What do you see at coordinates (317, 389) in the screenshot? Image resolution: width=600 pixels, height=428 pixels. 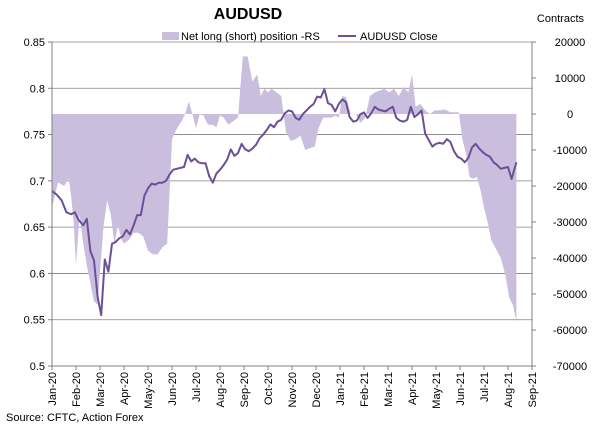 I see `x-tick-label: Dec-20` at bounding box center [317, 389].